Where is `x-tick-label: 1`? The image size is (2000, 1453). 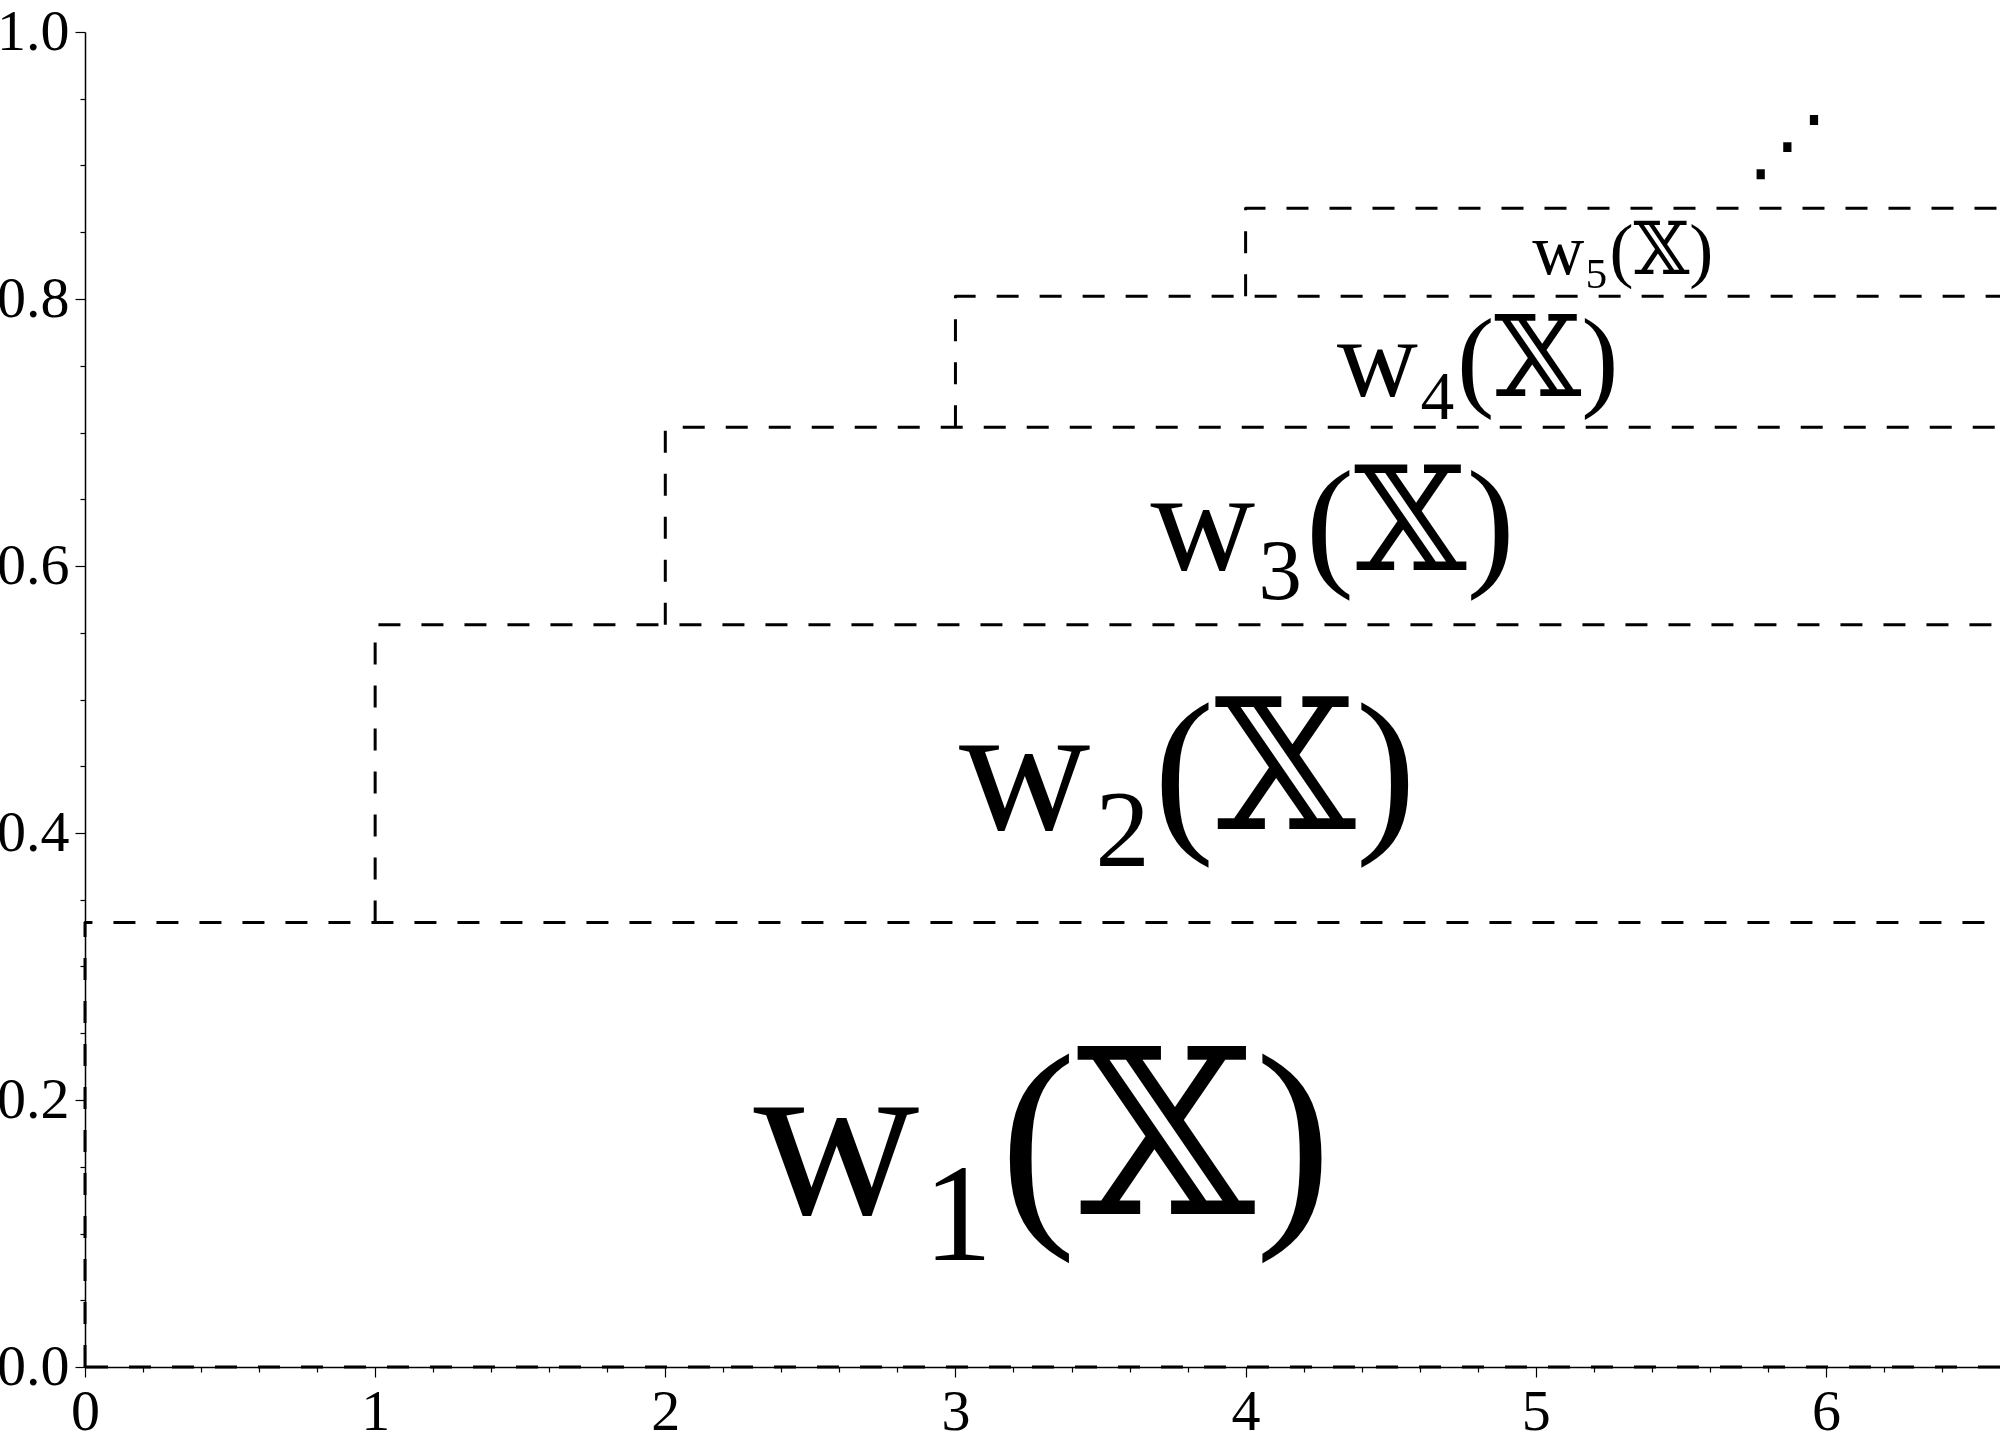 x-tick-label: 1 is located at coordinates (376, 1410).